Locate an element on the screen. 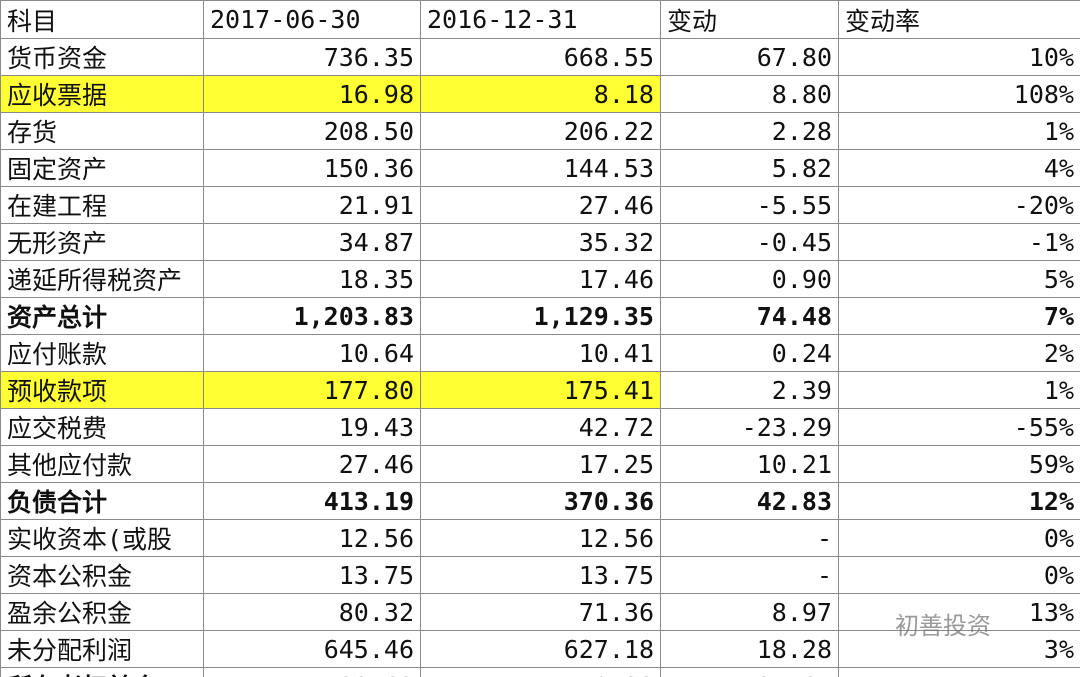  cell: 668.55 is located at coordinates (540, 57).